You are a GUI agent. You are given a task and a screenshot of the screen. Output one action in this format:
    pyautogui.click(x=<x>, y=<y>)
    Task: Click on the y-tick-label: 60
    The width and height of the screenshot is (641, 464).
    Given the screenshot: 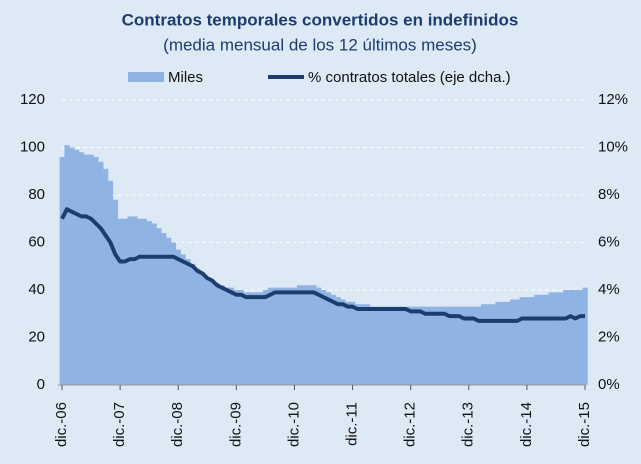 What is the action you would take?
    pyautogui.click(x=36, y=241)
    